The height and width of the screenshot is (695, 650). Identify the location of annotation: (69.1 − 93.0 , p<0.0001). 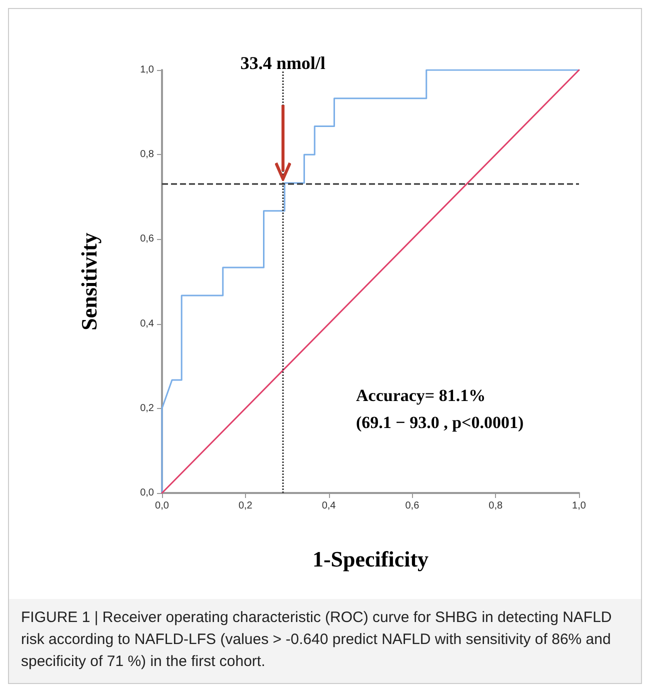
(440, 422).